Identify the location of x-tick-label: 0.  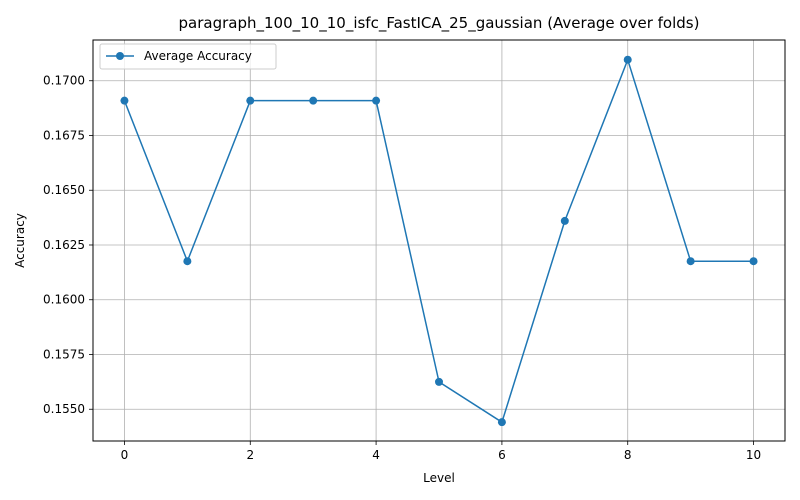
(125, 455).